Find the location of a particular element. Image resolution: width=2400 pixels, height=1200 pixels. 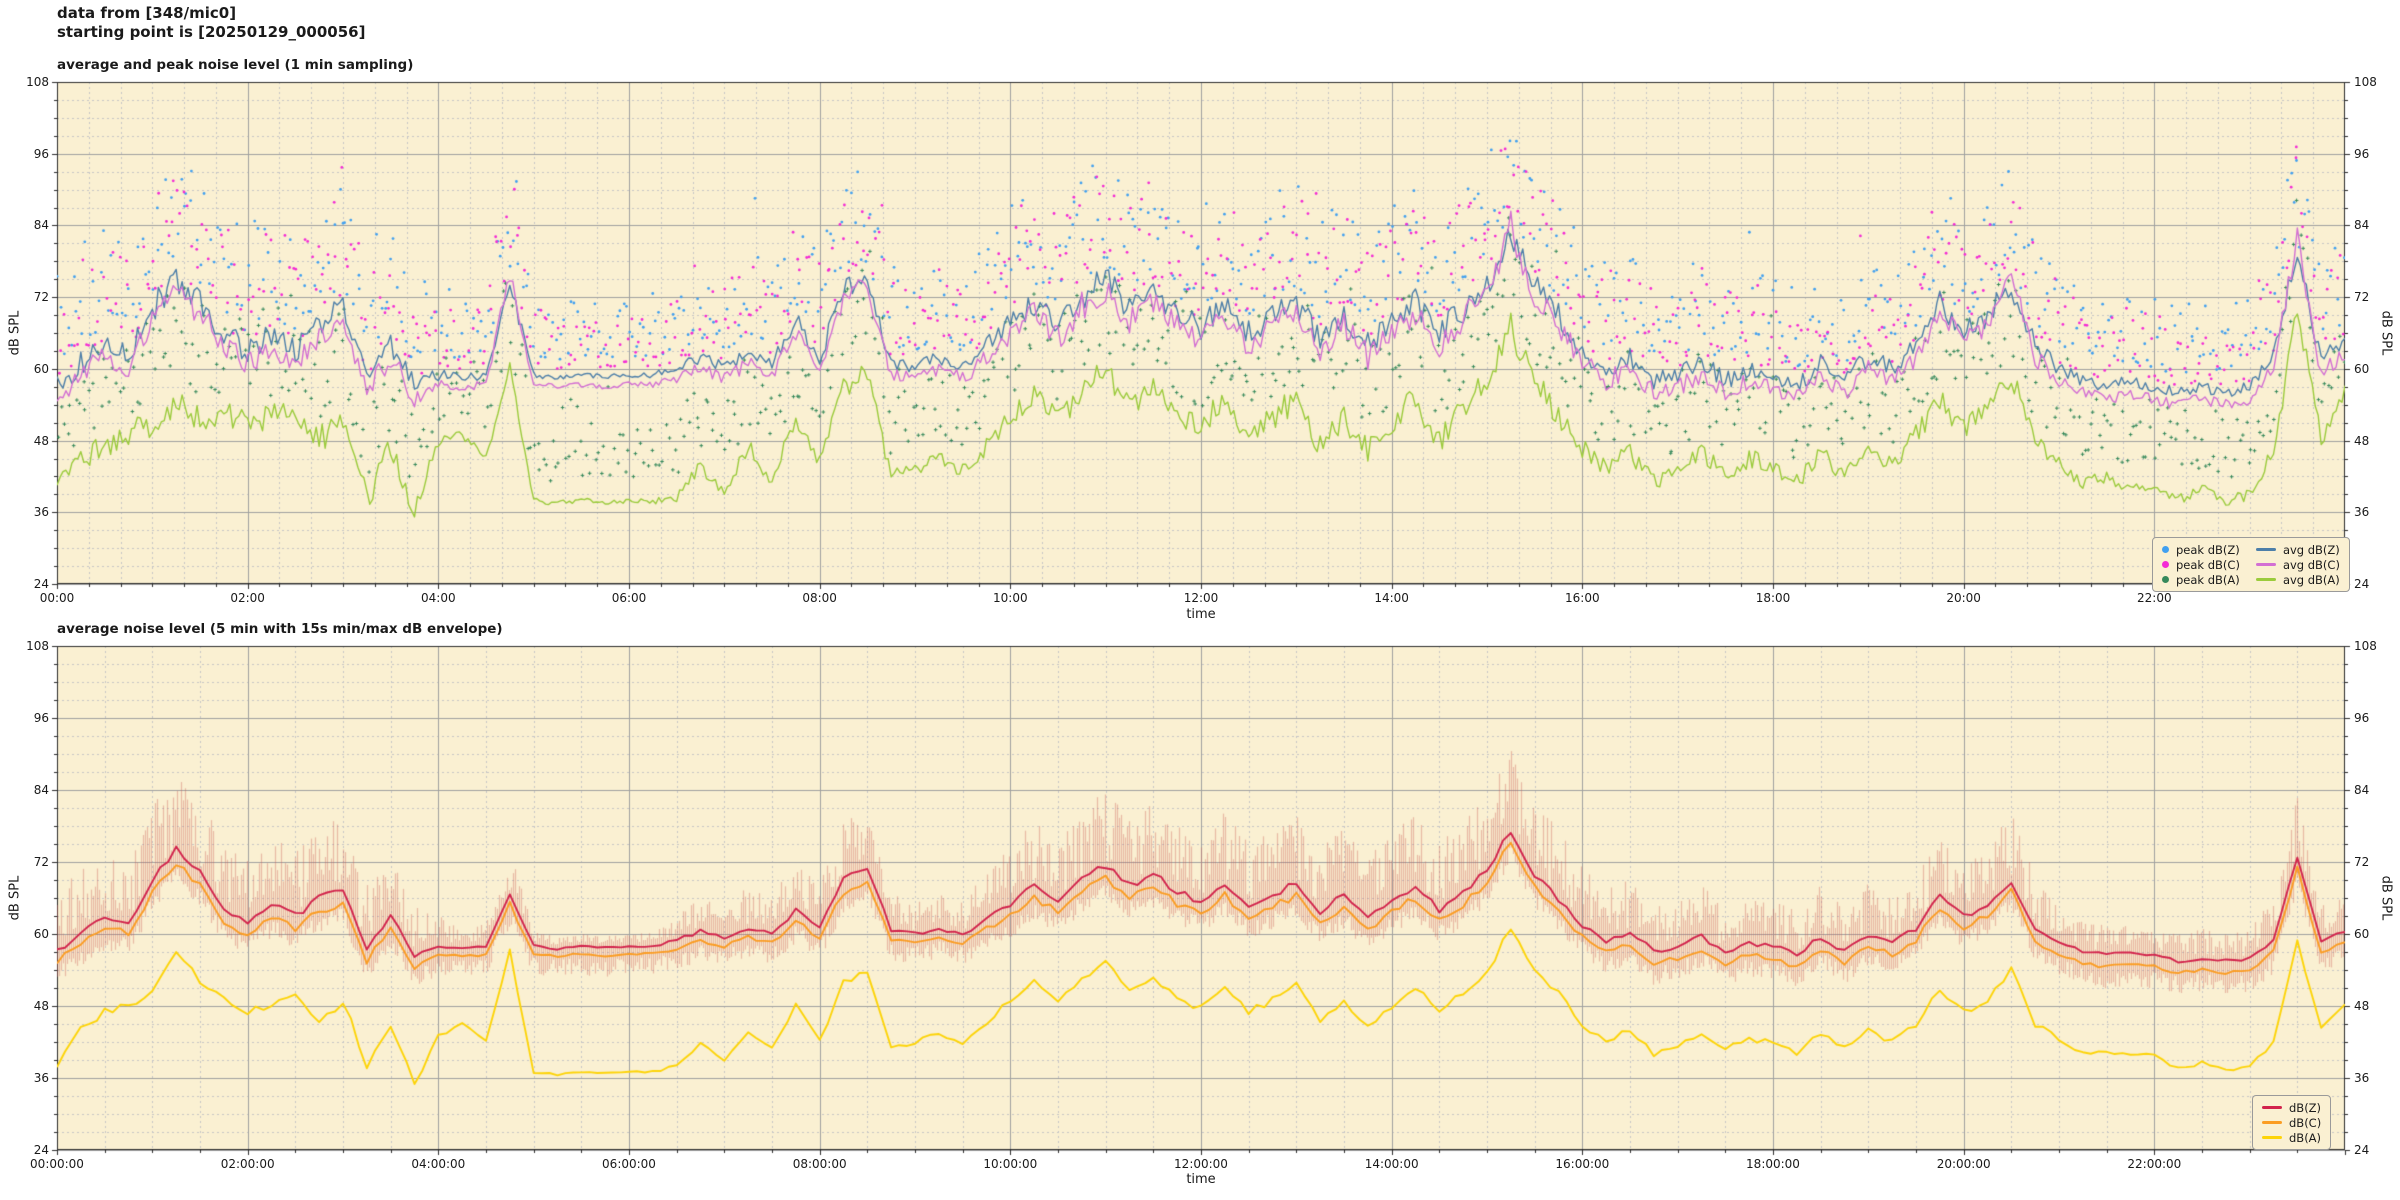

top-ylabel-left: dB SPL is located at coordinates (15, 333).